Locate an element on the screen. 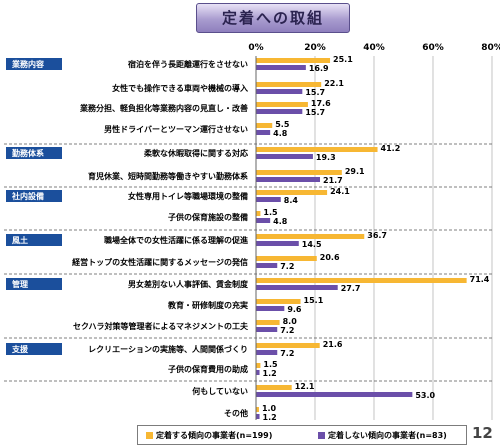 Image resolution: width=500 pixels, height=447 pixels. value-label-series1: 8.0 is located at coordinates (290, 321).